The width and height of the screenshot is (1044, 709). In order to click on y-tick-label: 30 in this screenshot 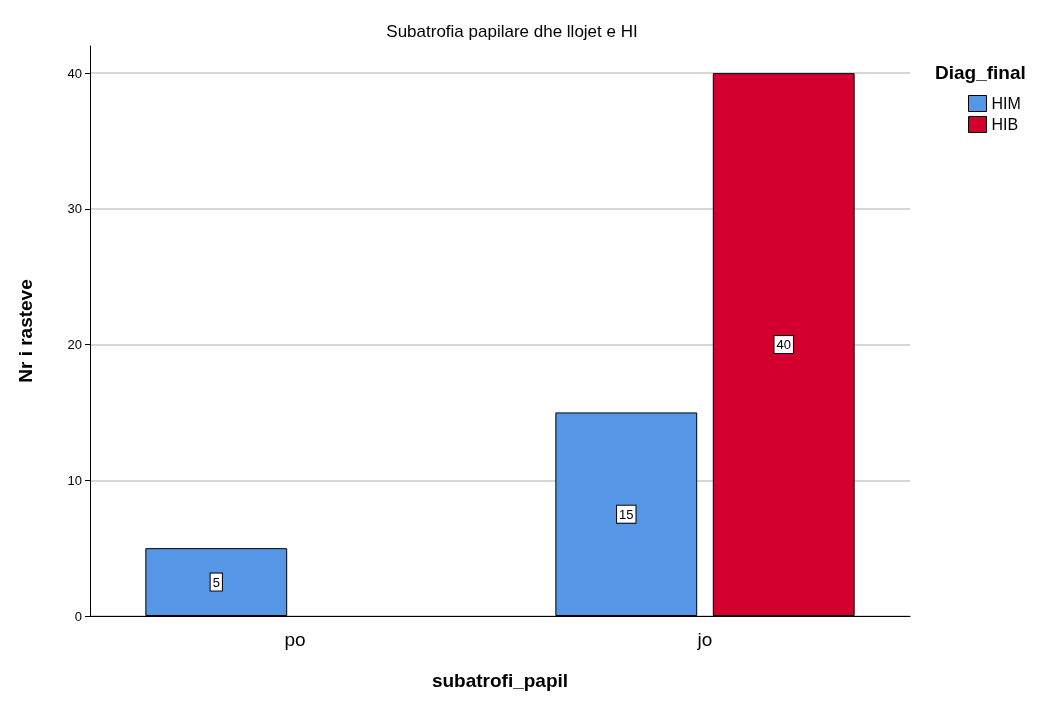, I will do `click(74, 209)`.